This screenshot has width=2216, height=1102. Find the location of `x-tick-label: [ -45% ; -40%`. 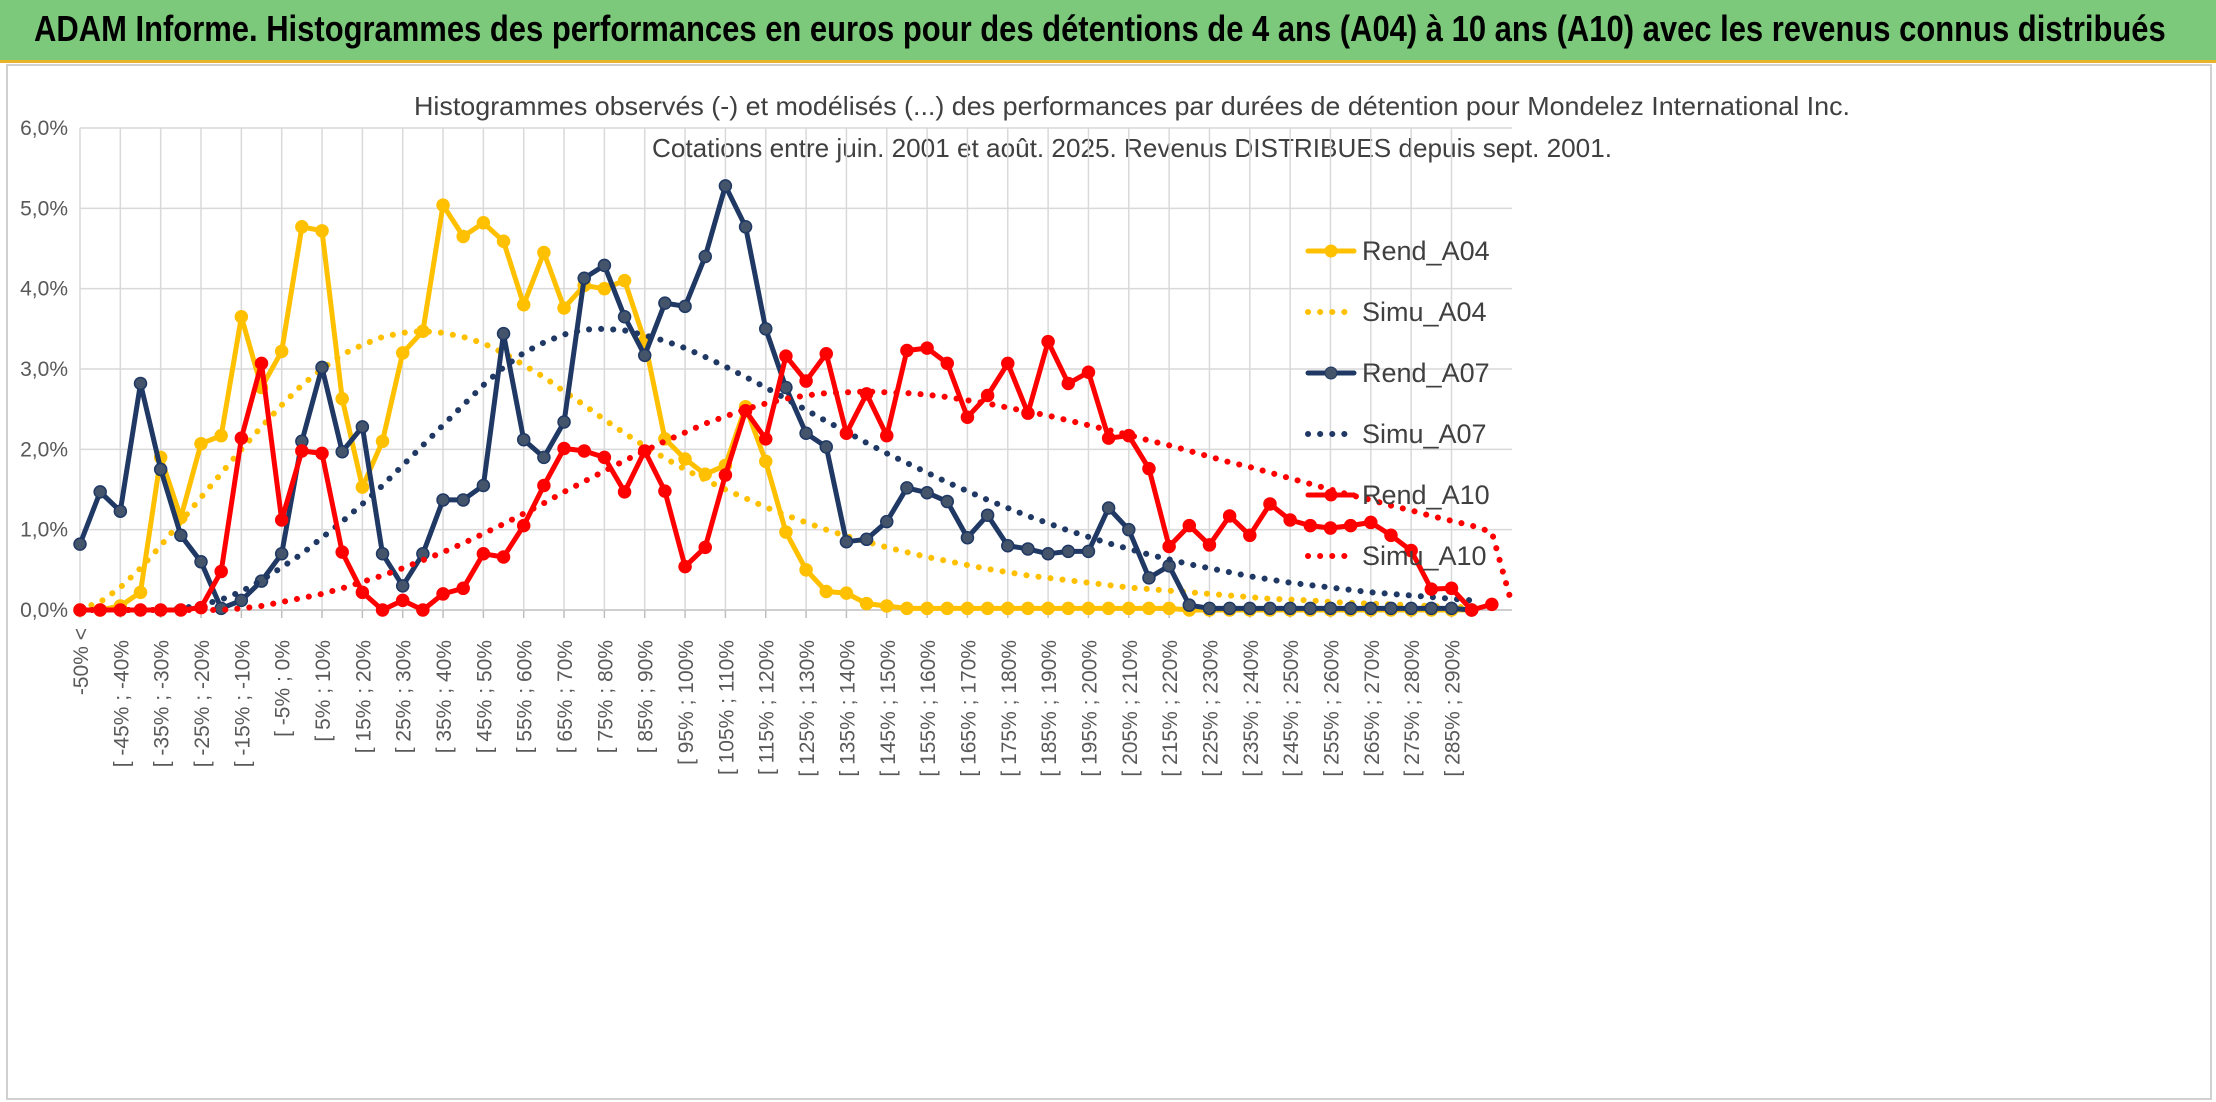

x-tick-label: [ -45% ; -40% is located at coordinates (121, 703).